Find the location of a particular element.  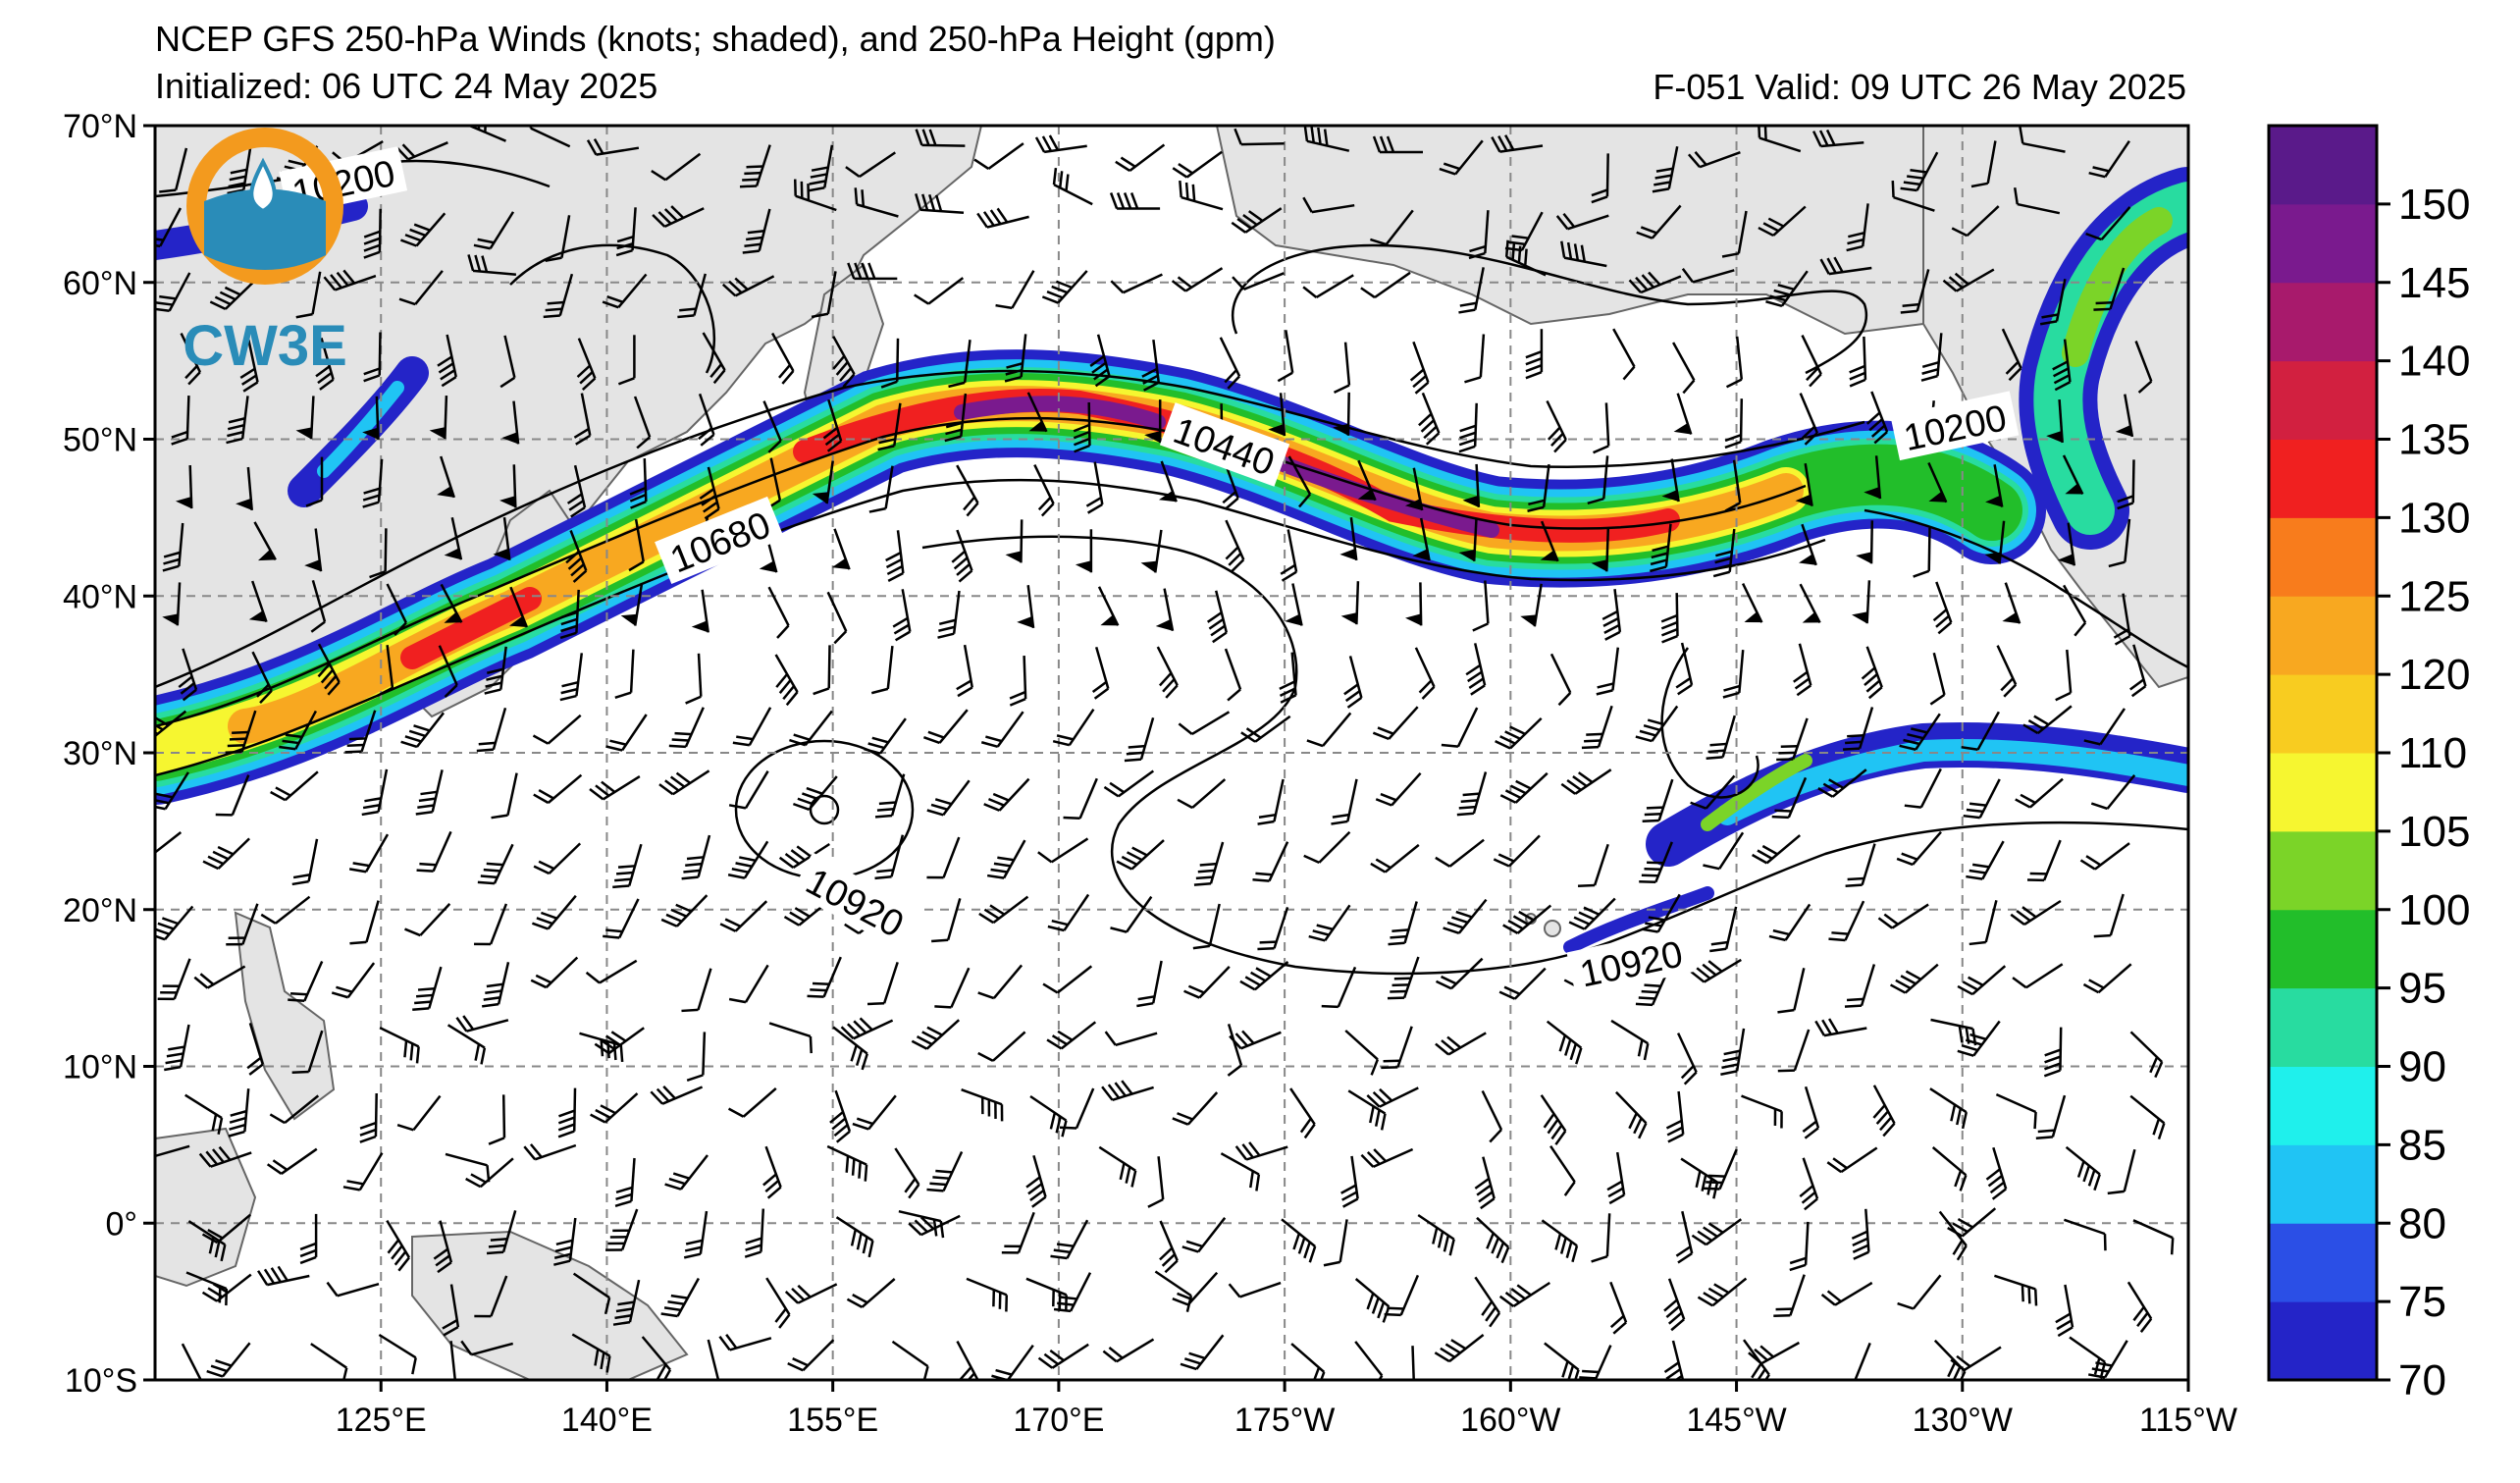

colorbar-swatch is located at coordinates (2323, 1341).